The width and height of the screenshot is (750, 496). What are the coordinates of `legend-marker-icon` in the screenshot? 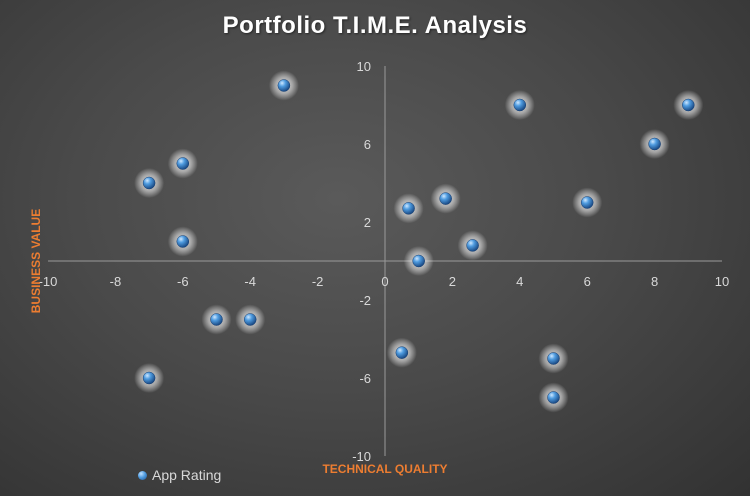 It's located at (142, 475).